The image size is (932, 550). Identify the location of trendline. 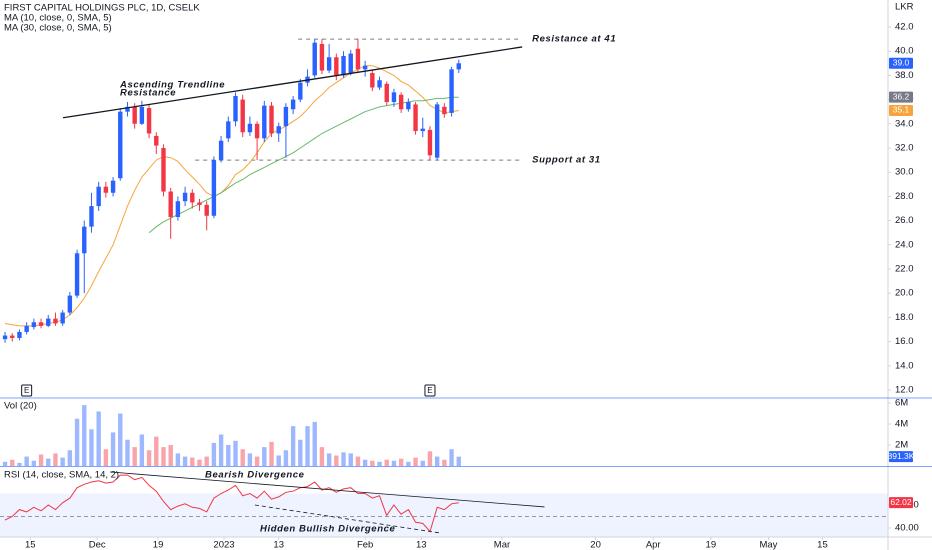
(292, 82).